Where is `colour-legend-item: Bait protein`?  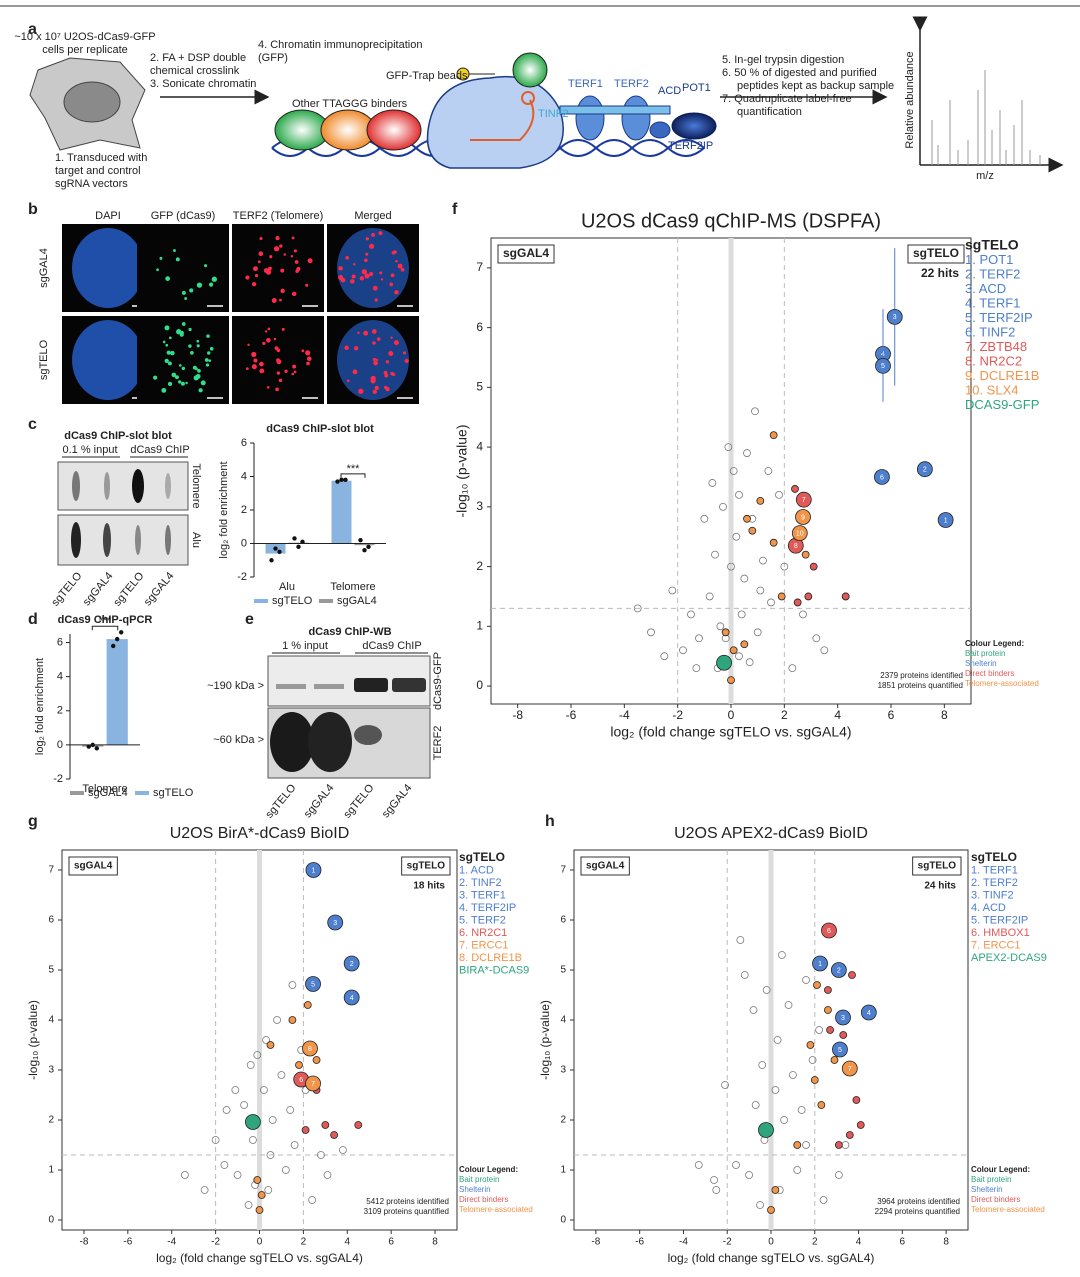
colour-legend-item: Bait protein is located at coordinates (479, 1179).